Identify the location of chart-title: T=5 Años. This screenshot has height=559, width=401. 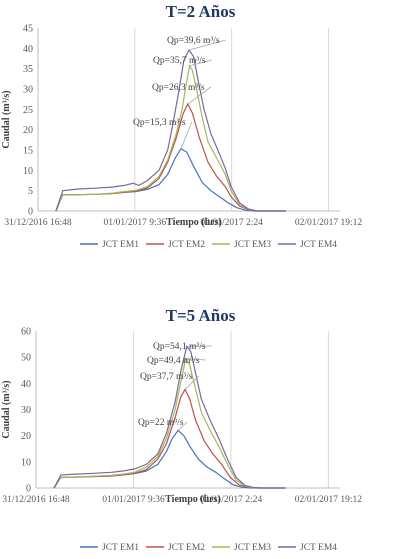
(200, 315).